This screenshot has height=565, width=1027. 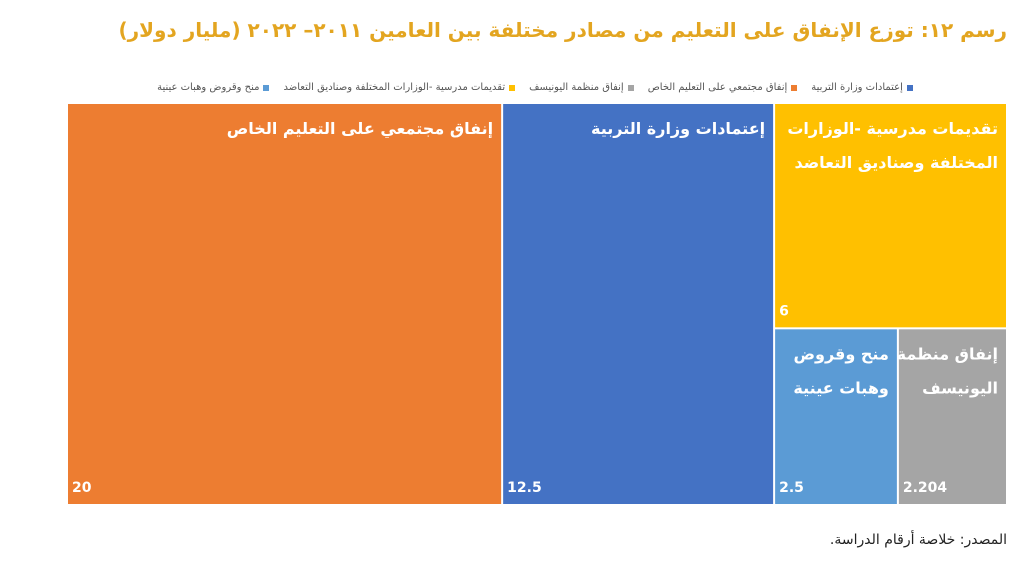 What do you see at coordinates (678, 128) in the screenshot?
I see `cell-label: إعتمادات وزارة التربية` at bounding box center [678, 128].